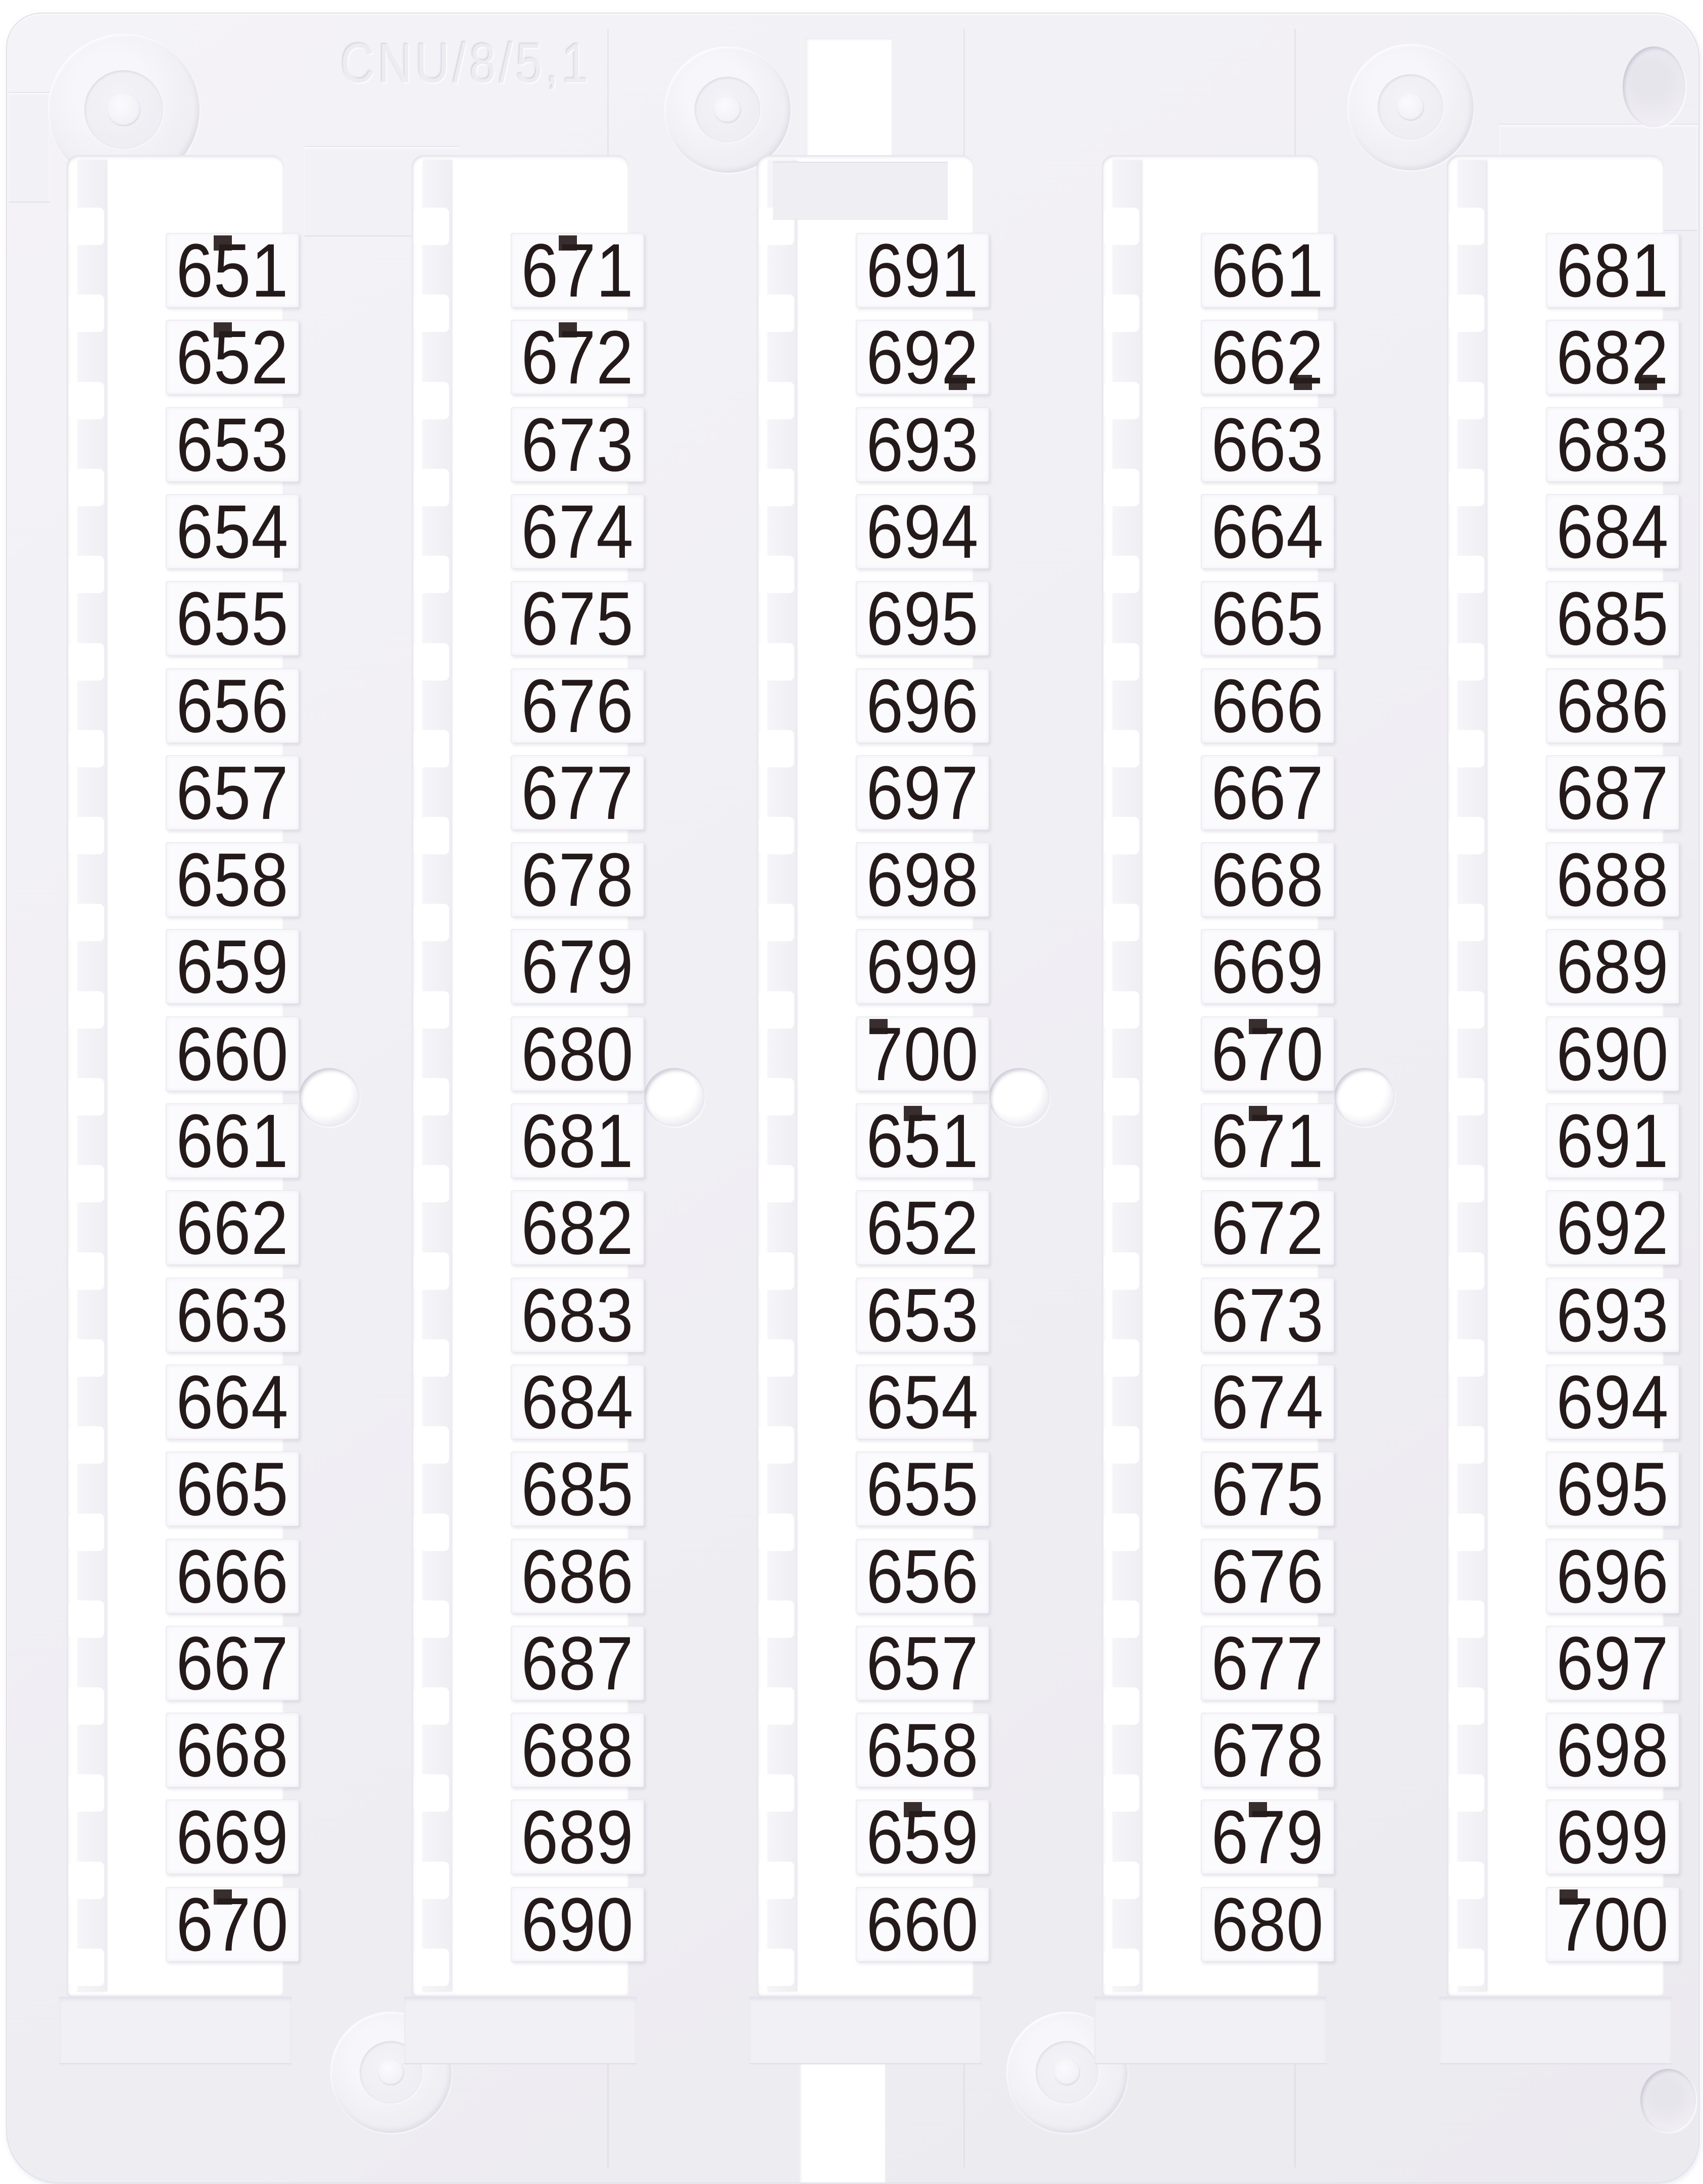  I want to click on marker-tag: 691, so click(1613, 1140).